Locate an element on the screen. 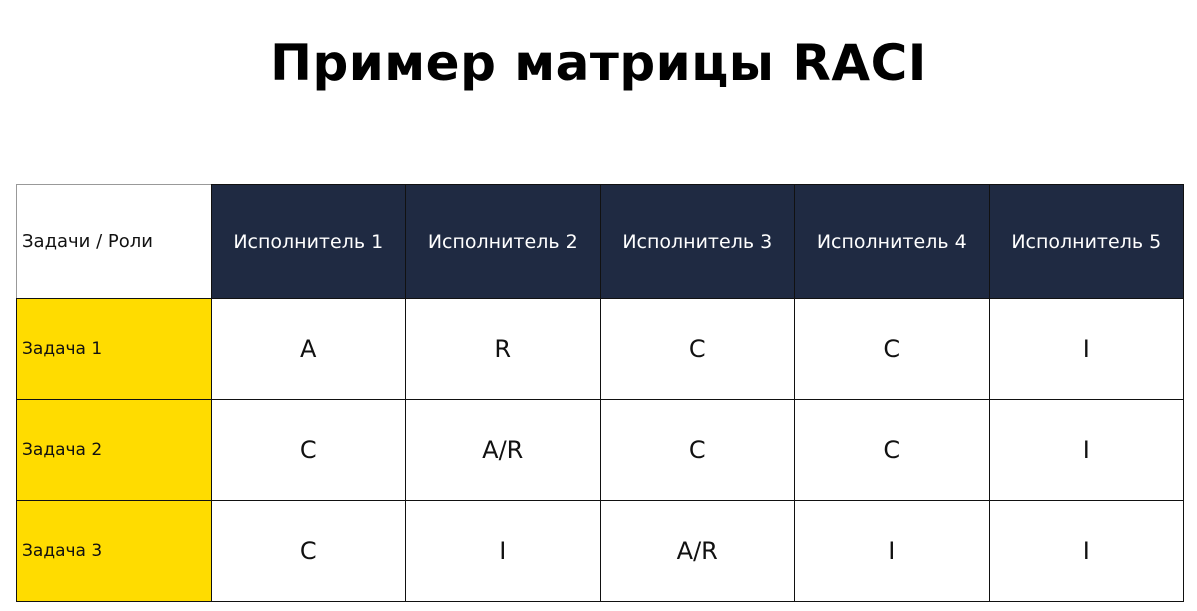 The height and width of the screenshot is (611, 1197). role-header: Исполнитель 5 is located at coordinates (1086, 241).